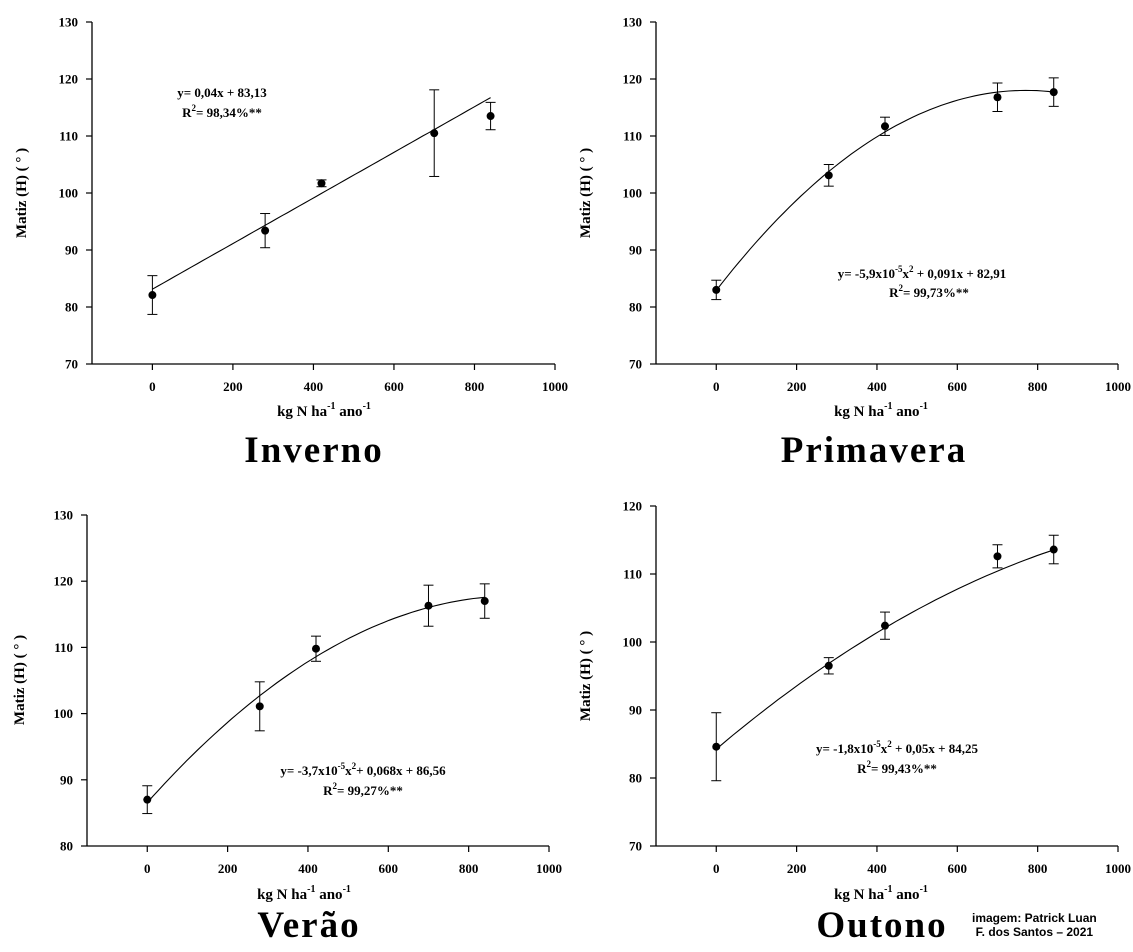  I want to click on panel-title: Primavera, so click(874, 450).